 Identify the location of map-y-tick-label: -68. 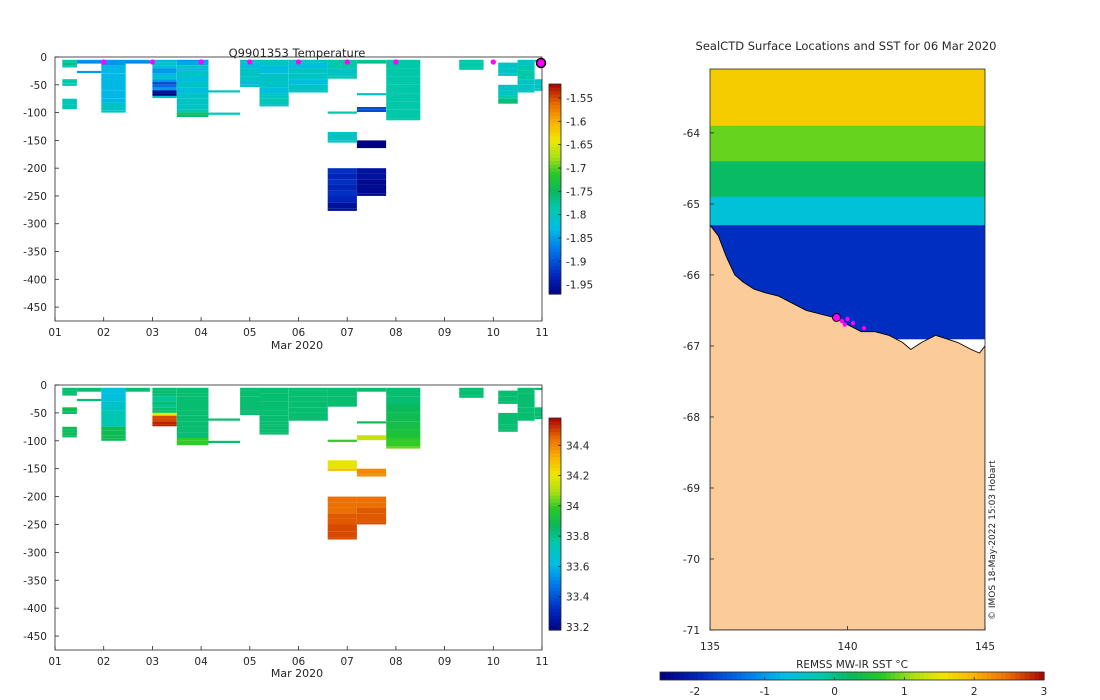
(691, 418).